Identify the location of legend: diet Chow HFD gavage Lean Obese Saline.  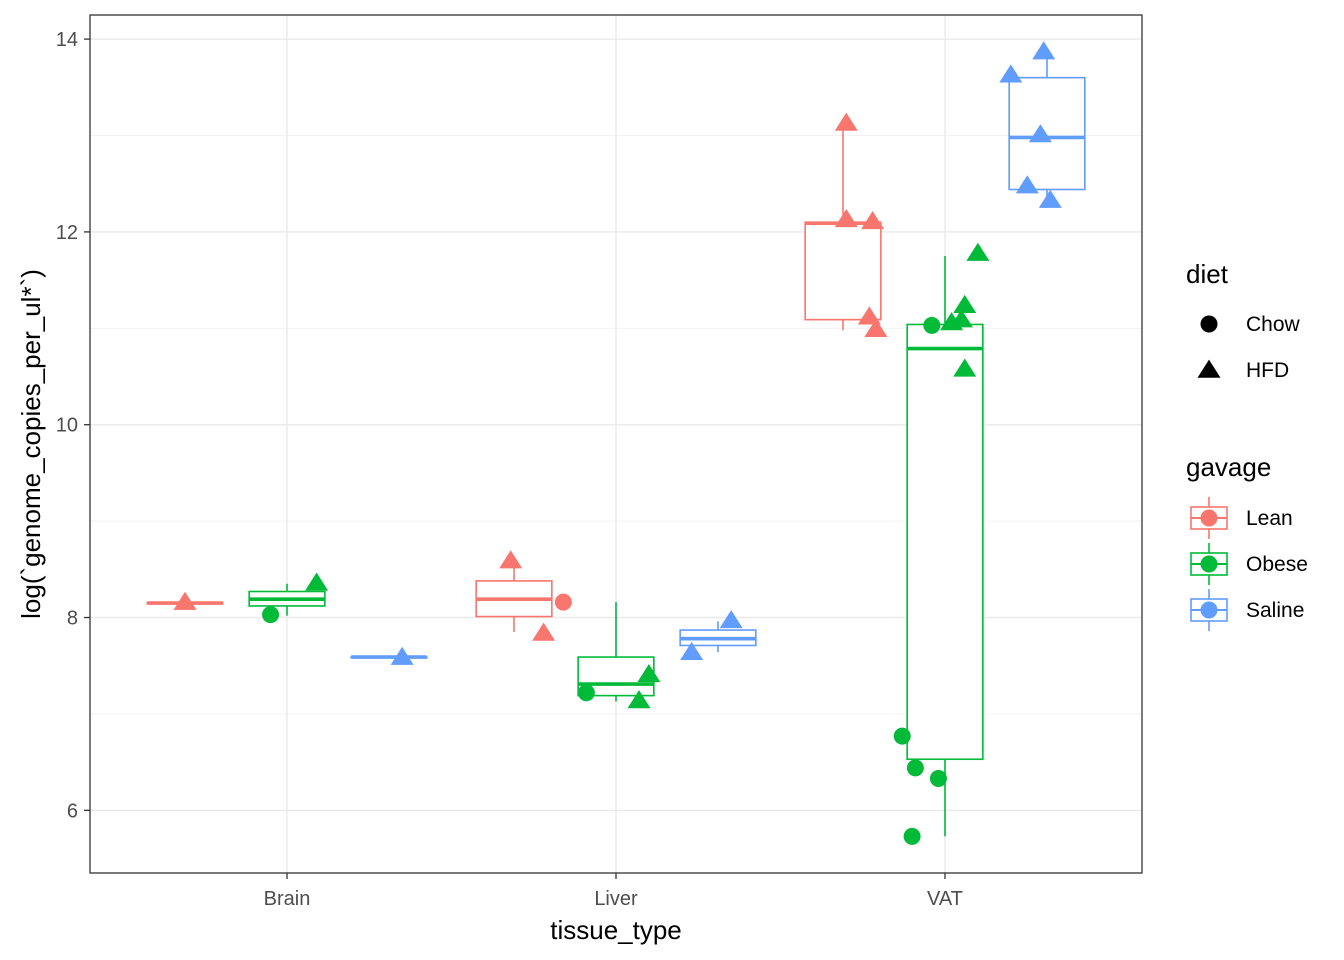
(1247, 445).